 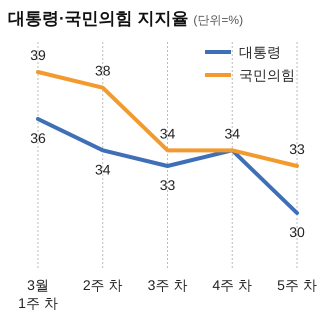 What do you see at coordinates (297, 232) in the screenshot?
I see `data-label: 30` at bounding box center [297, 232].